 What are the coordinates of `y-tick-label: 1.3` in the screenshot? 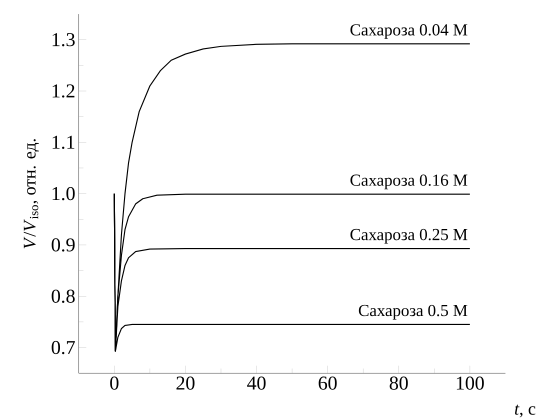 It's located at (63, 39).